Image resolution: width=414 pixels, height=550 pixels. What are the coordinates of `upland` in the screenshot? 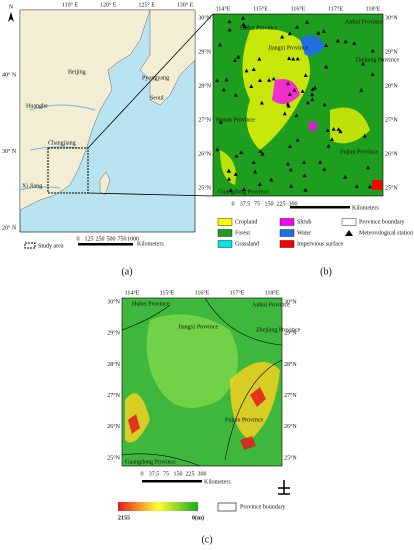 It's located at (202, 402).